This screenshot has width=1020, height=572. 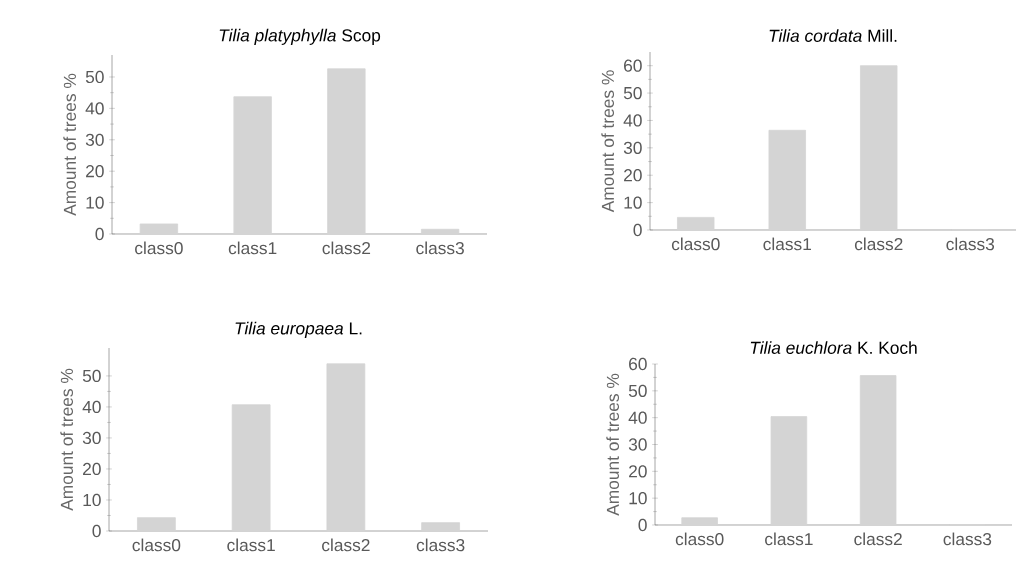 What do you see at coordinates (300, 36) in the screenshot?
I see `chart-title: Tilia platyphylla Scop` at bounding box center [300, 36].